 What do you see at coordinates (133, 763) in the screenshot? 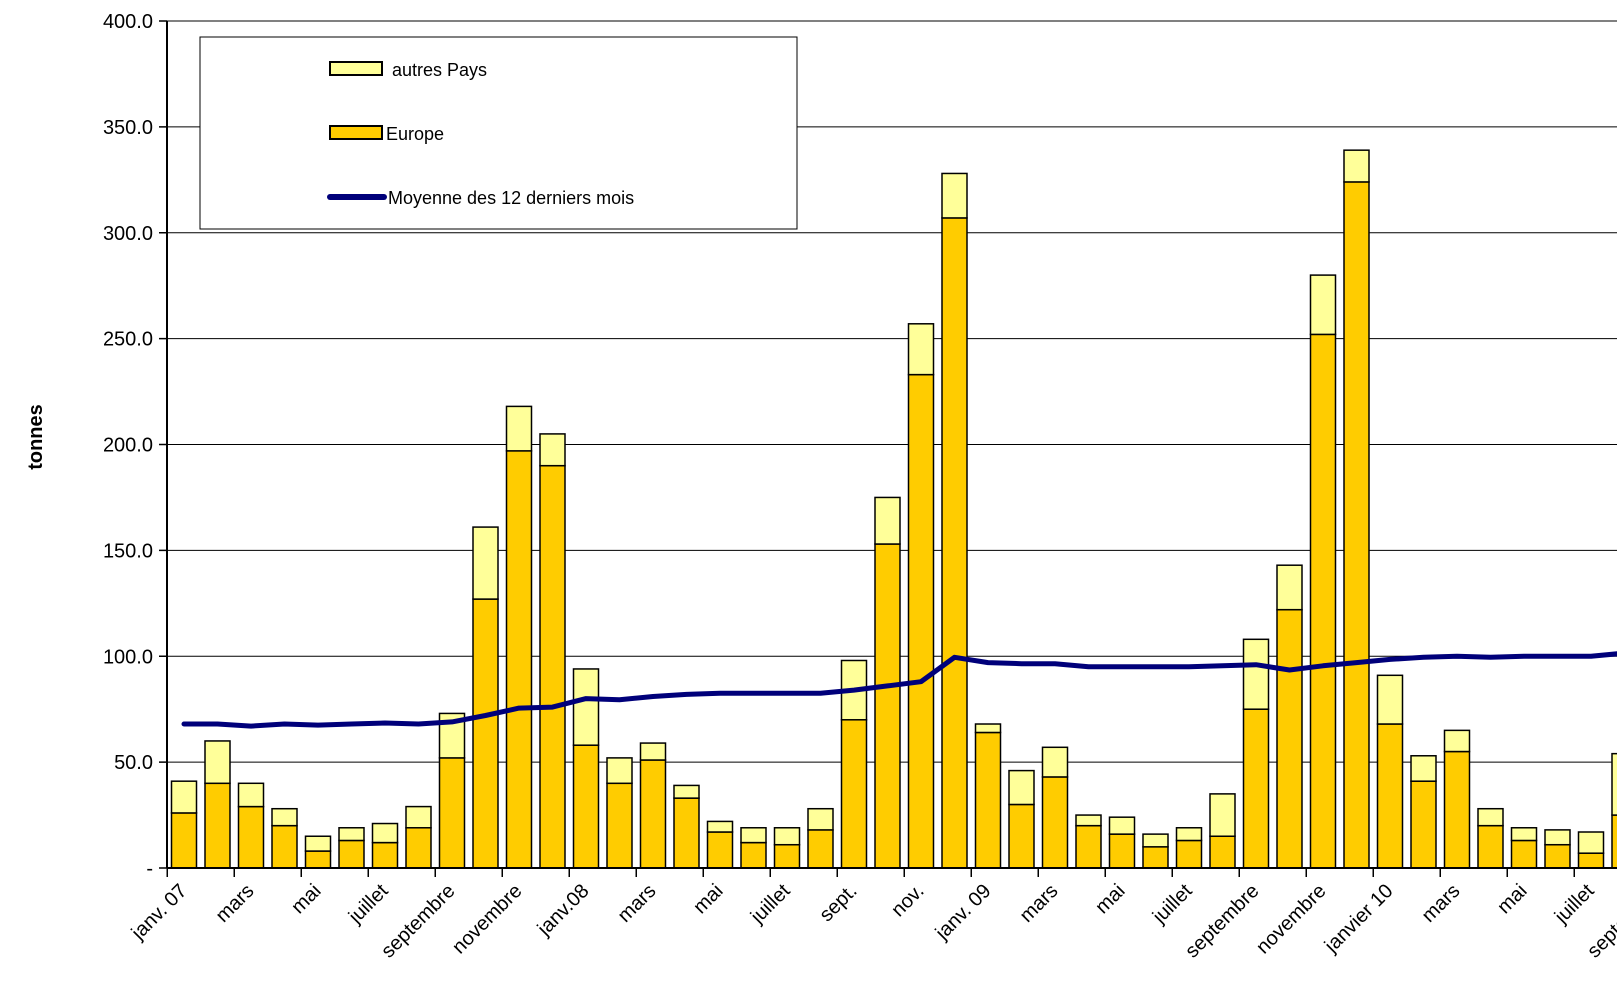
I see `y-tick-label: 50.0` at bounding box center [133, 763].